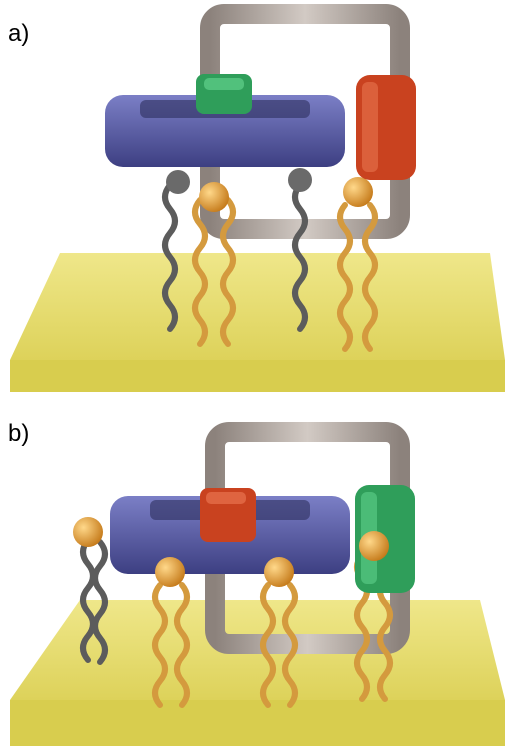  Describe the element at coordinates (19, 33) in the screenshot. I see `panel-label-a: a)` at that location.